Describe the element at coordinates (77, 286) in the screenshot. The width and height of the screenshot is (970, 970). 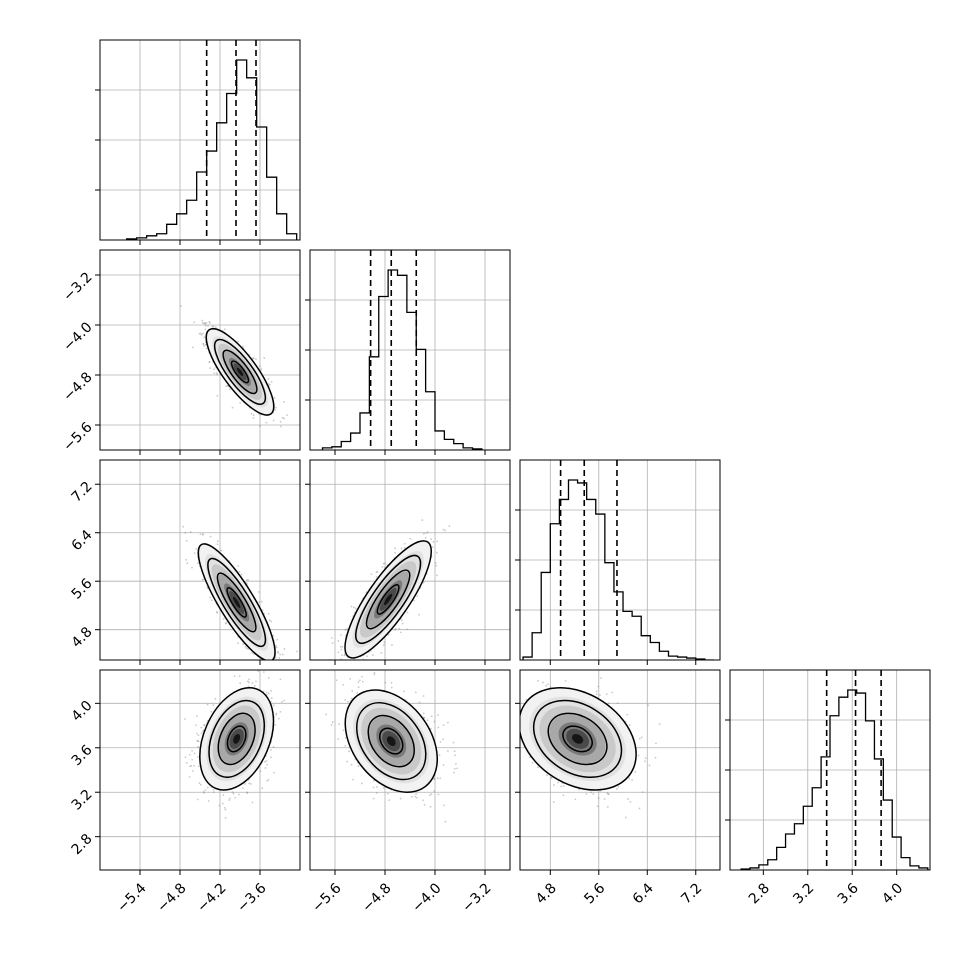
I see `y-tick-label: −3.2` at that location.